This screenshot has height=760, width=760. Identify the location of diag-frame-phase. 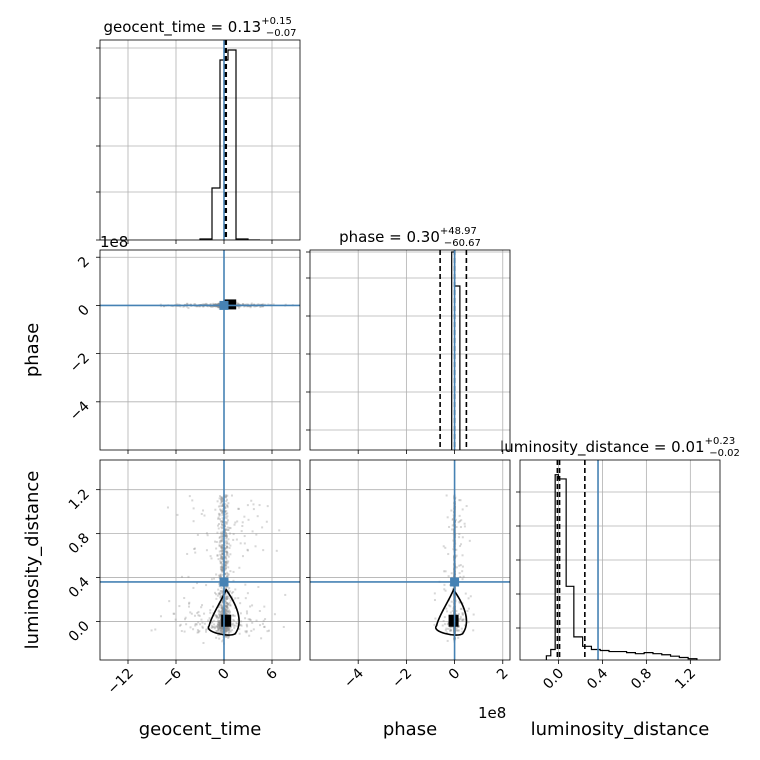
(410, 350).